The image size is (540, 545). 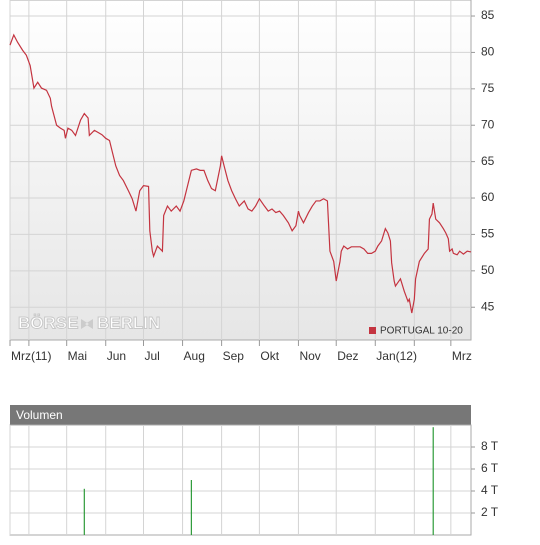 What do you see at coordinates (490, 490) in the screenshot?
I see `y-tick-label: 4 T` at bounding box center [490, 490].